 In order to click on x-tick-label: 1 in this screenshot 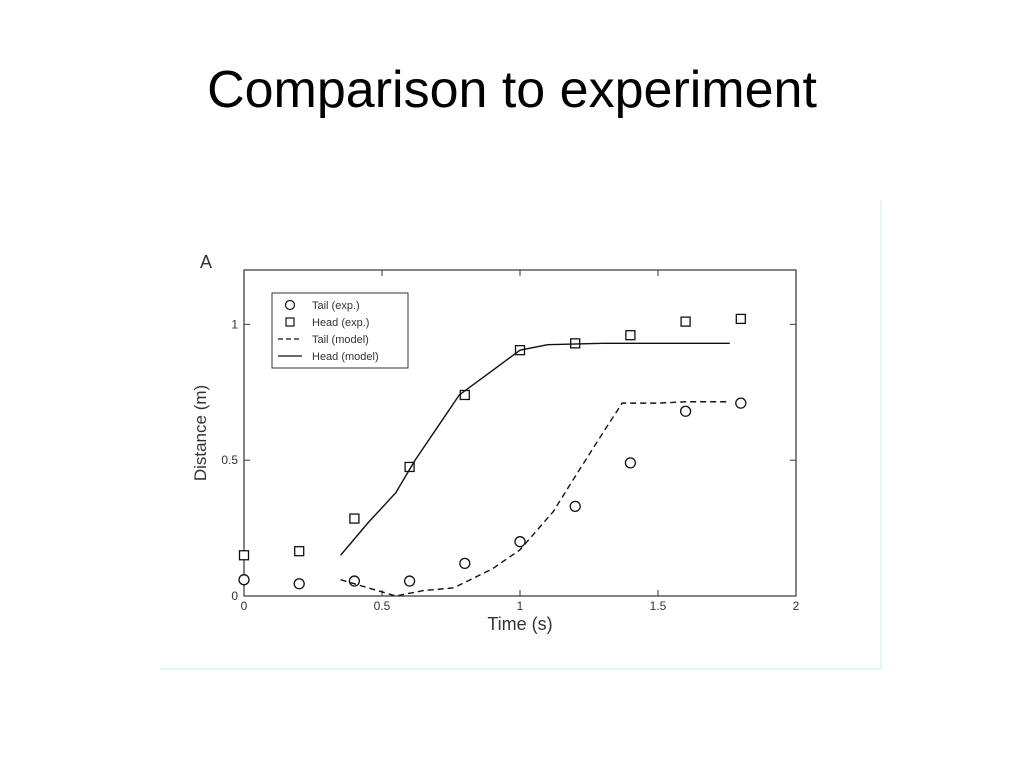, I will do `click(520, 606)`.